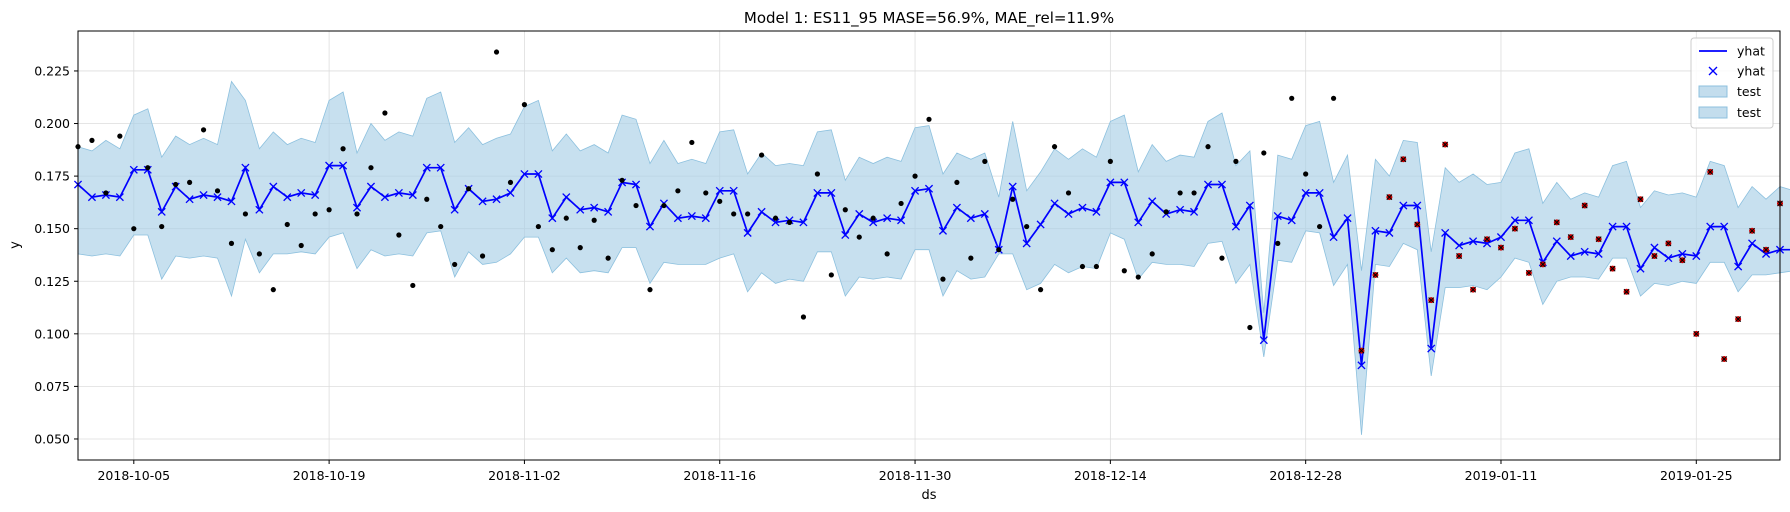 The width and height of the screenshot is (1790, 512). I want to click on x-tick-label: 2018-10-05, so click(133, 475).